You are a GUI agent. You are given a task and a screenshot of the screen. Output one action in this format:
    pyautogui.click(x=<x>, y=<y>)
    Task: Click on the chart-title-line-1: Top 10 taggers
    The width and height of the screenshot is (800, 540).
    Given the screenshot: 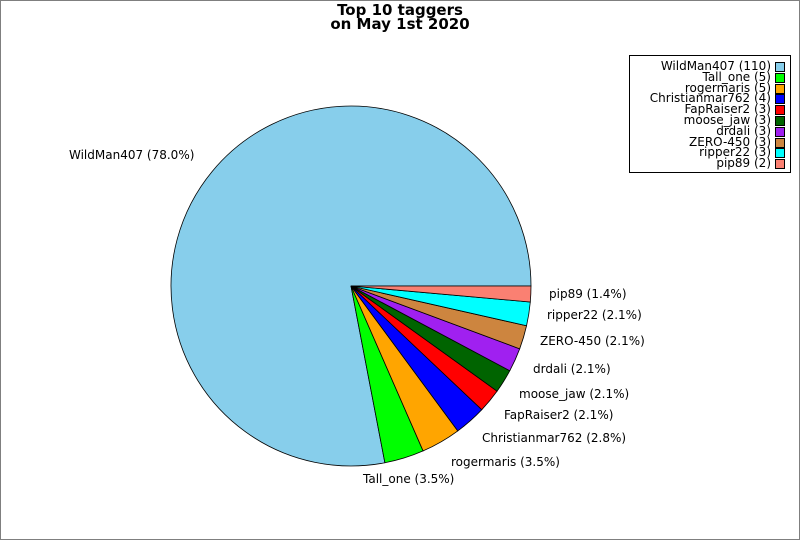 What is the action you would take?
    pyautogui.click(x=400, y=10)
    